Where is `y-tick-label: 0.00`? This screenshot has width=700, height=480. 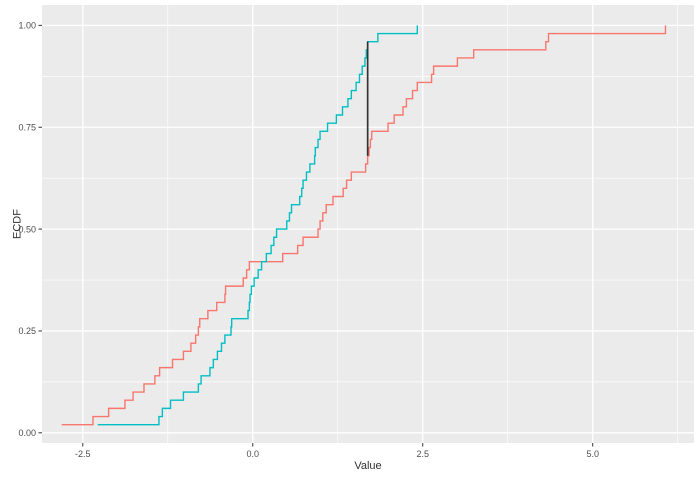 y-tick-label: 0.00 is located at coordinates (27, 433).